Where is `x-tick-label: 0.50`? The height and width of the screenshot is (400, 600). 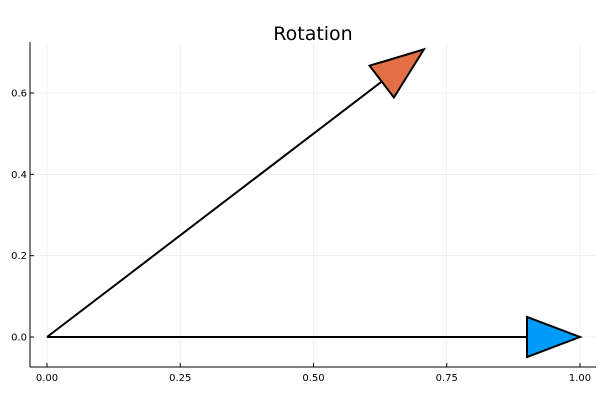
x-tick-label: 0.50 is located at coordinates (313, 378).